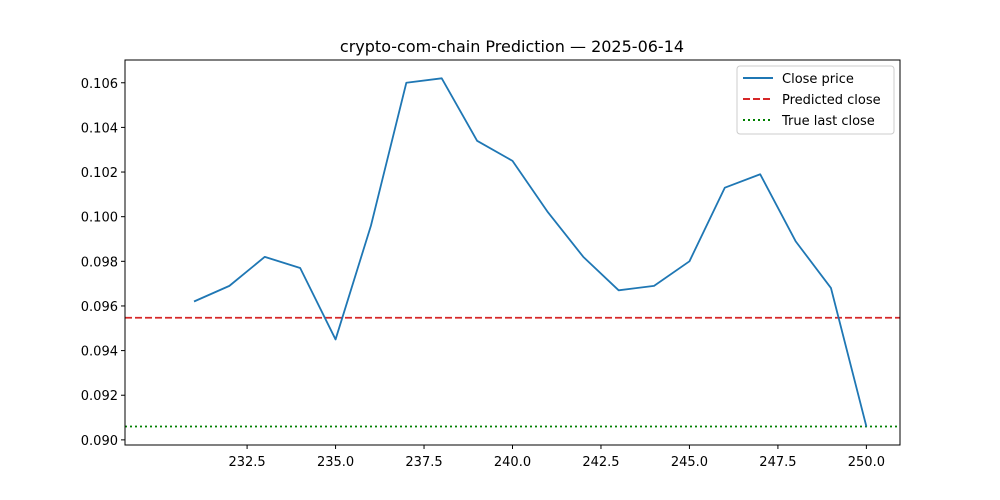 Image resolution: width=1000 pixels, height=500 pixels. What do you see at coordinates (866, 462) in the screenshot?
I see `x-tick-label: 250.0` at bounding box center [866, 462].